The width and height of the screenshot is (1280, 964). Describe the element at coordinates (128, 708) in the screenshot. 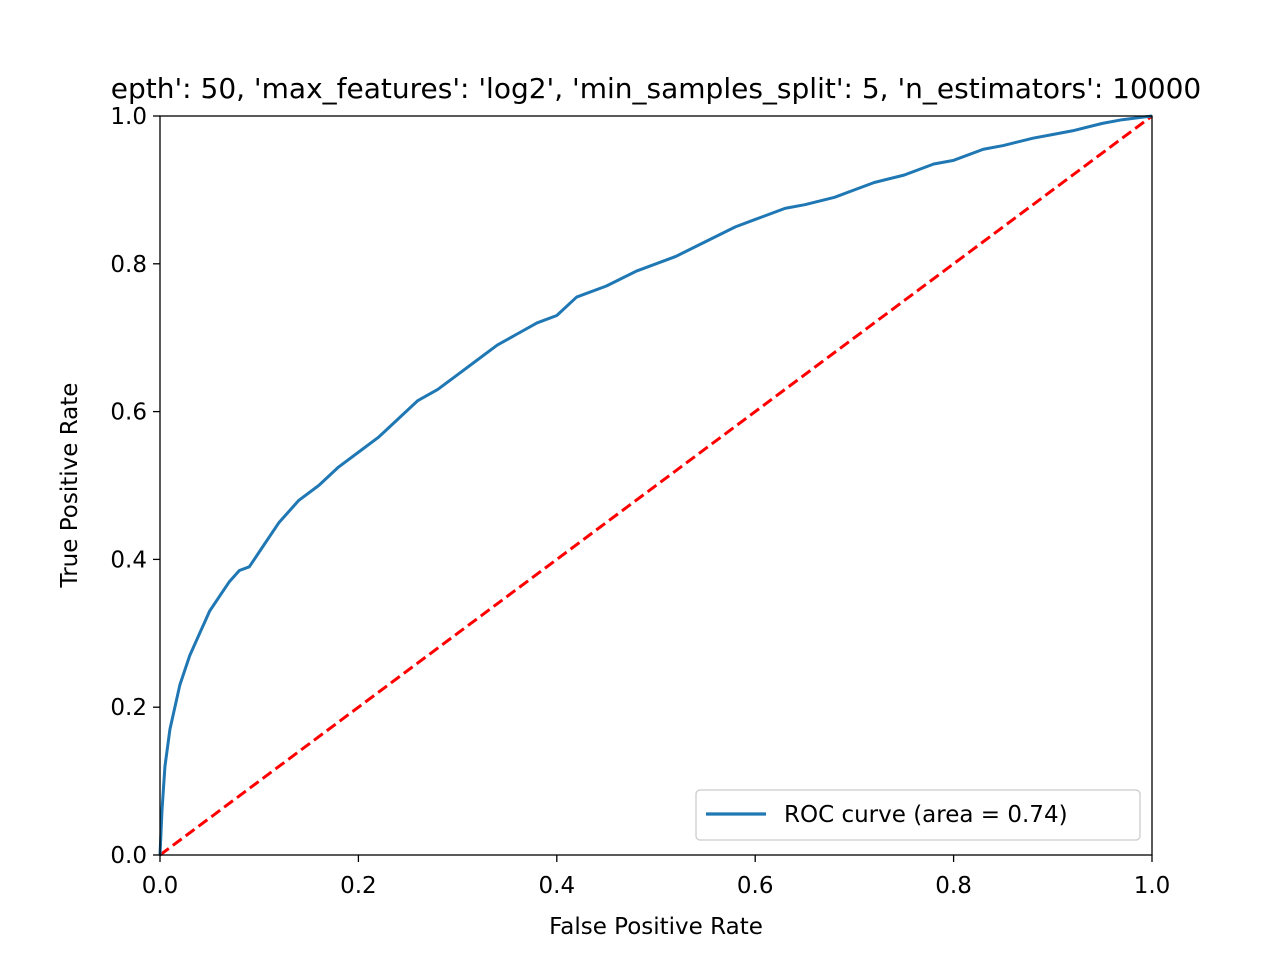

I see `y-tick-label: 0.2` at that location.